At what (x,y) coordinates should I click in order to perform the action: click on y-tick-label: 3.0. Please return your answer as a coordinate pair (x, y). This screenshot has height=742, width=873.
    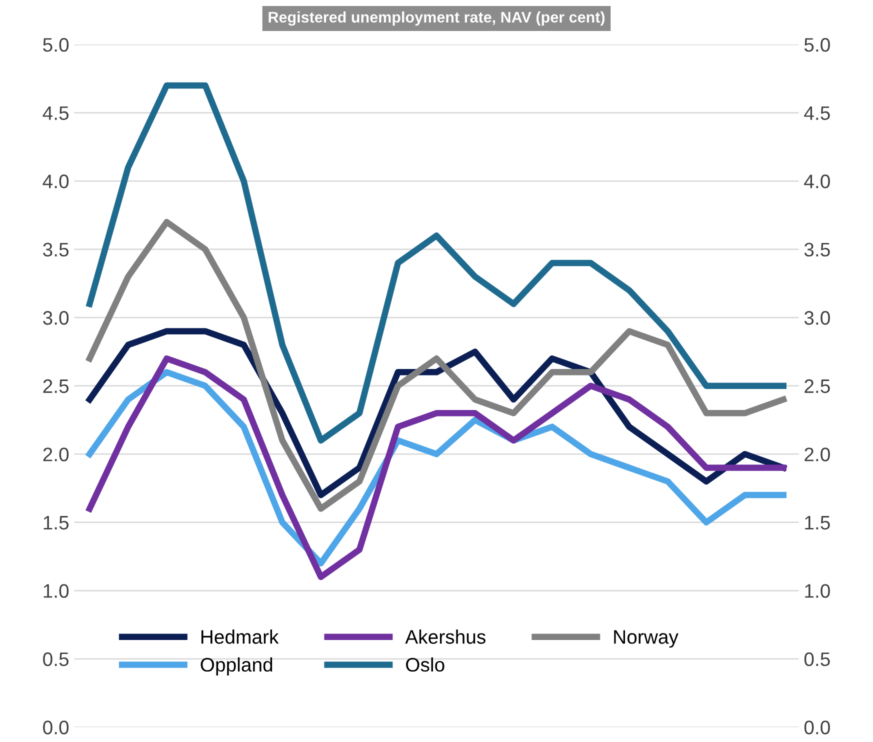
    Looking at the image, I should click on (56, 318).